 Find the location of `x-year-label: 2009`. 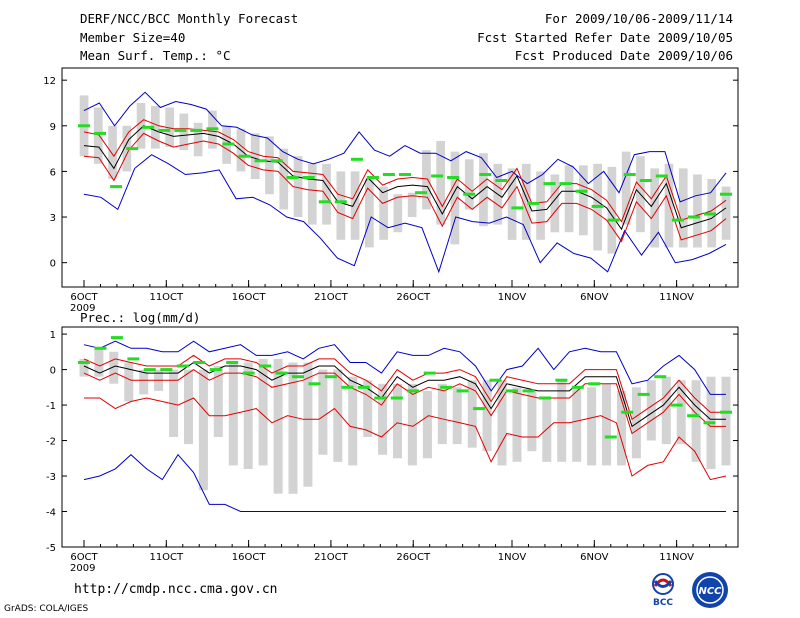

x-year-label: 2009 is located at coordinates (82, 308).